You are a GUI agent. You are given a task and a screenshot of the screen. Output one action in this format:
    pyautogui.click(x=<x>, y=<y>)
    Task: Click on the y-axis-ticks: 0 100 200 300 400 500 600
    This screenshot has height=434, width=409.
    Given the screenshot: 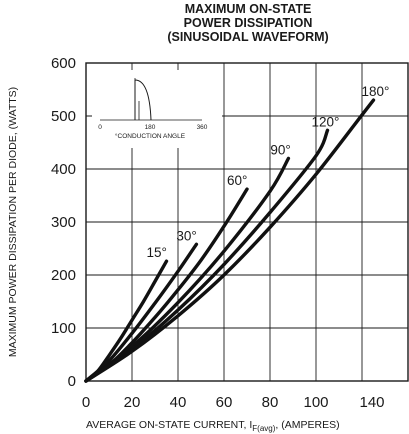 What is the action you would take?
    pyautogui.click(x=63, y=222)
    